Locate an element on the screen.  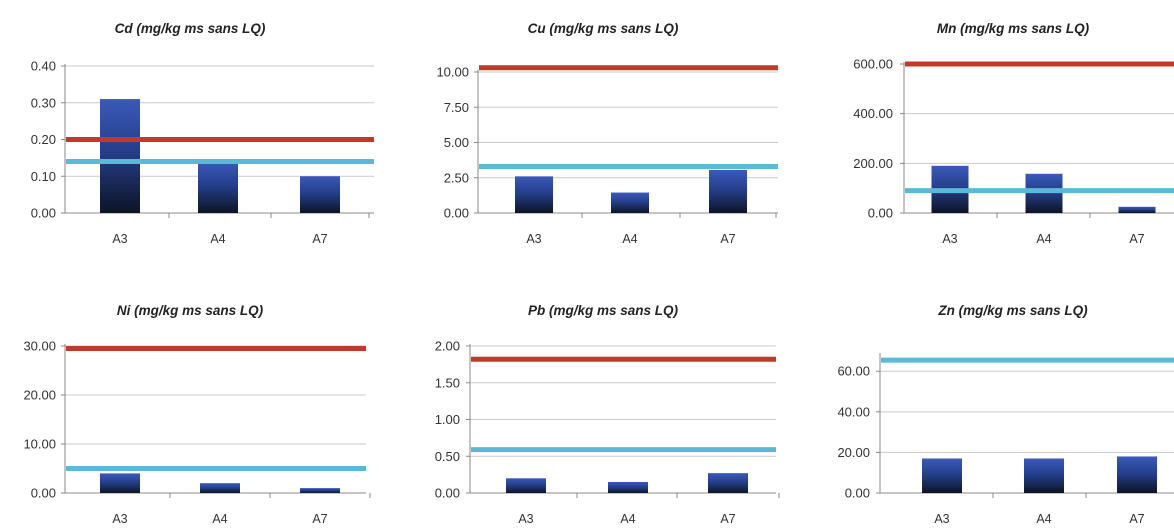
y-tick-label: 0.30 is located at coordinates (43, 102).